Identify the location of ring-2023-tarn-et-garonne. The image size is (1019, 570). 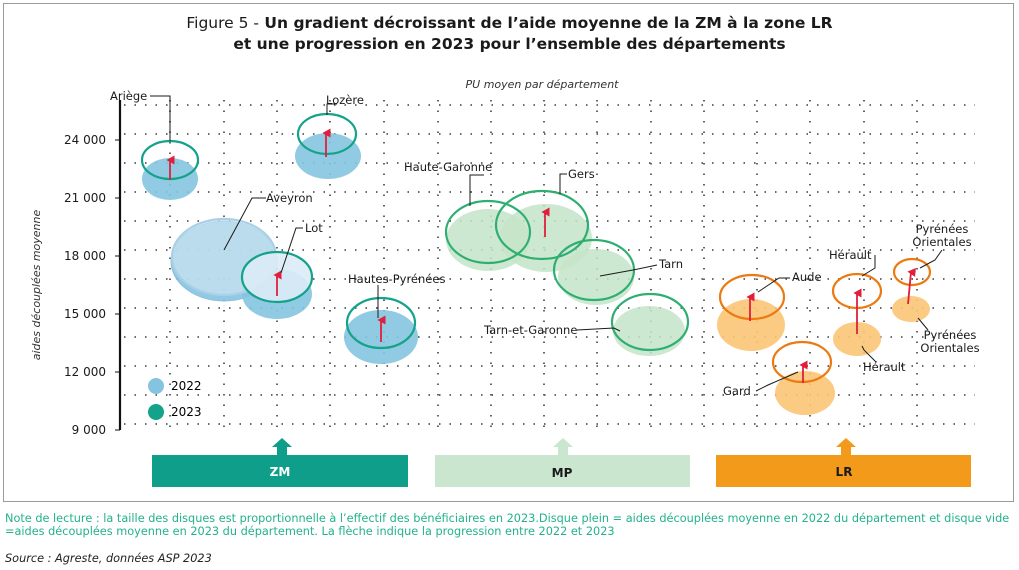
(650, 322).